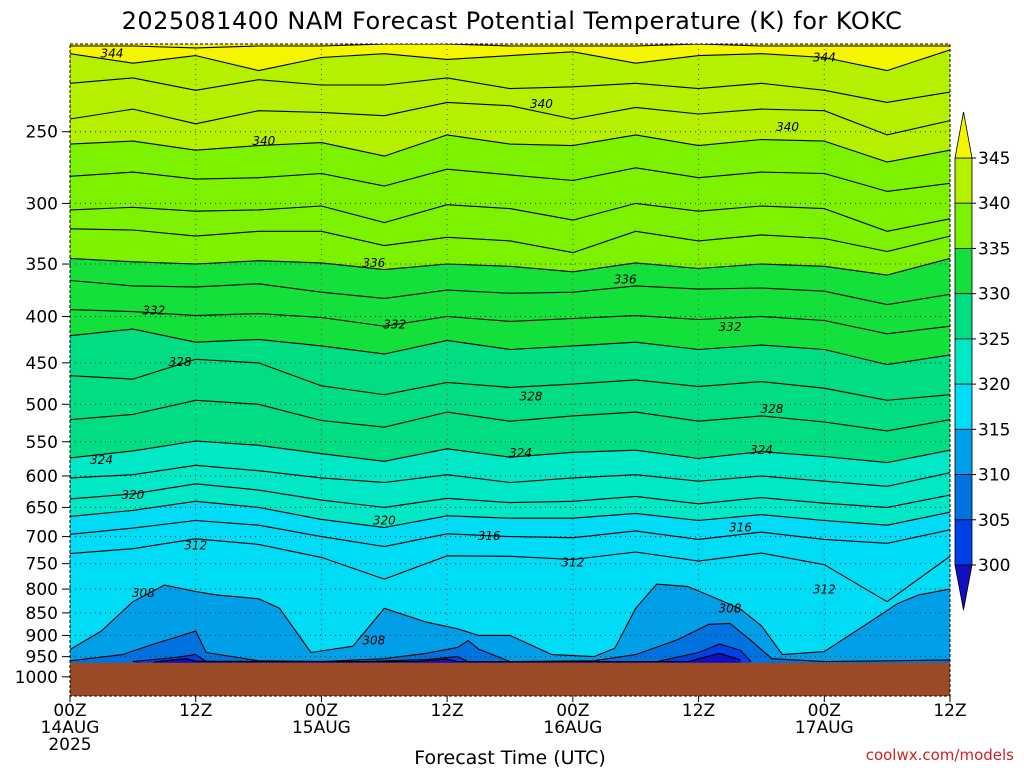 The width and height of the screenshot is (1024, 768). What do you see at coordinates (36, 678) in the screenshot?
I see `y-tick-label: 1000` at bounding box center [36, 678].